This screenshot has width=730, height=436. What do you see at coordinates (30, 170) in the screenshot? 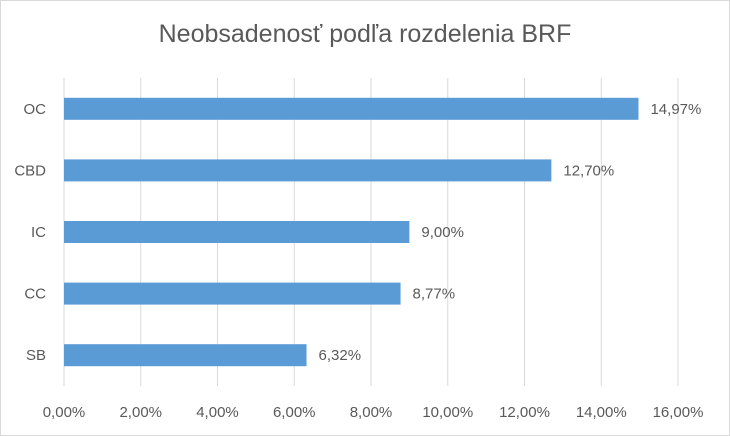
I see `category-label: CBD` at bounding box center [30, 170].